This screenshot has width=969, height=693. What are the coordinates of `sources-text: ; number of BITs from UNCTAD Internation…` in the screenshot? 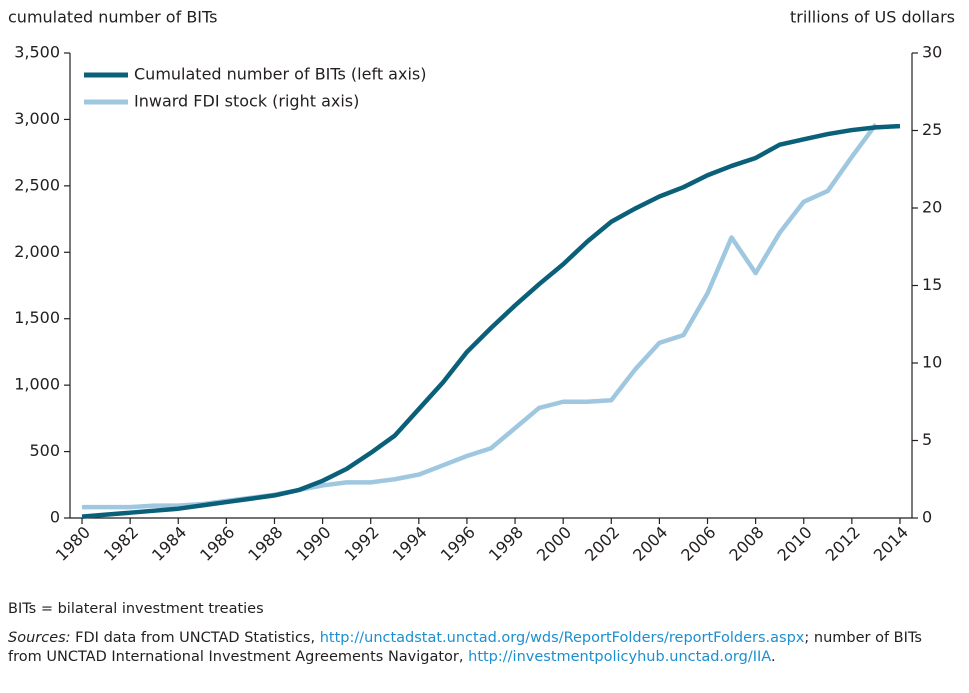 It's located at (465, 647).